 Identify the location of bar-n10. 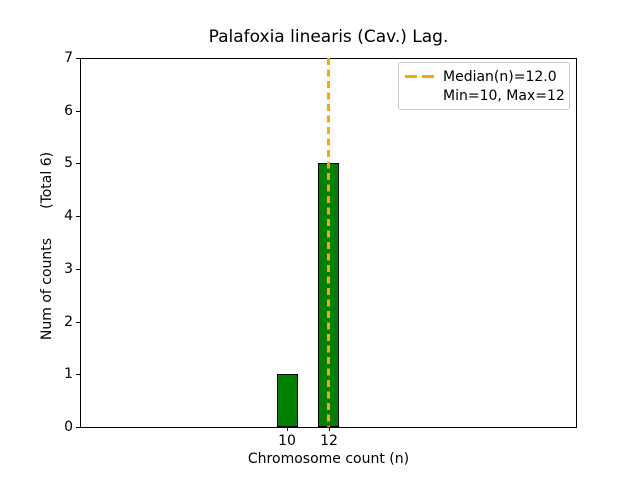
(287, 400).